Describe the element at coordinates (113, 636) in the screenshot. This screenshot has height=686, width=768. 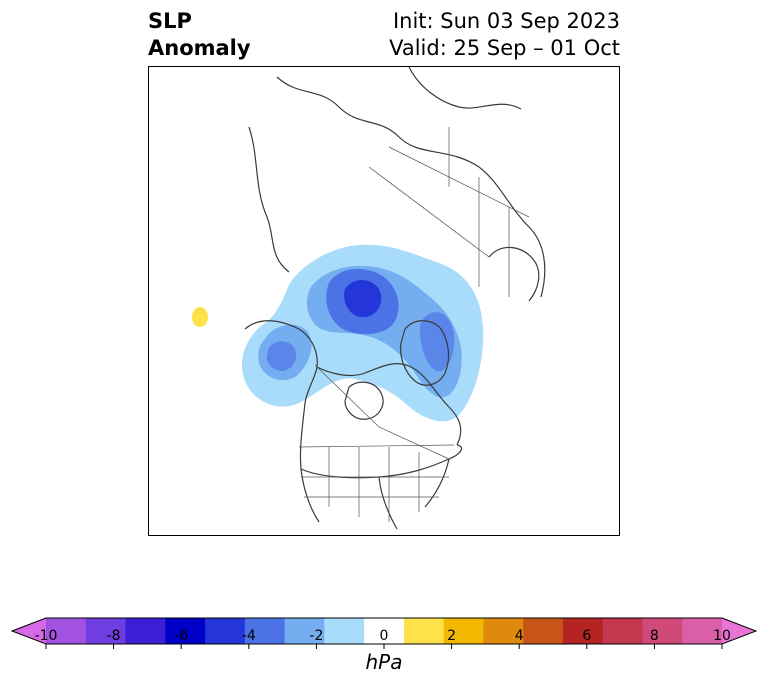
I see `colorbar-tick-label: -8` at that location.